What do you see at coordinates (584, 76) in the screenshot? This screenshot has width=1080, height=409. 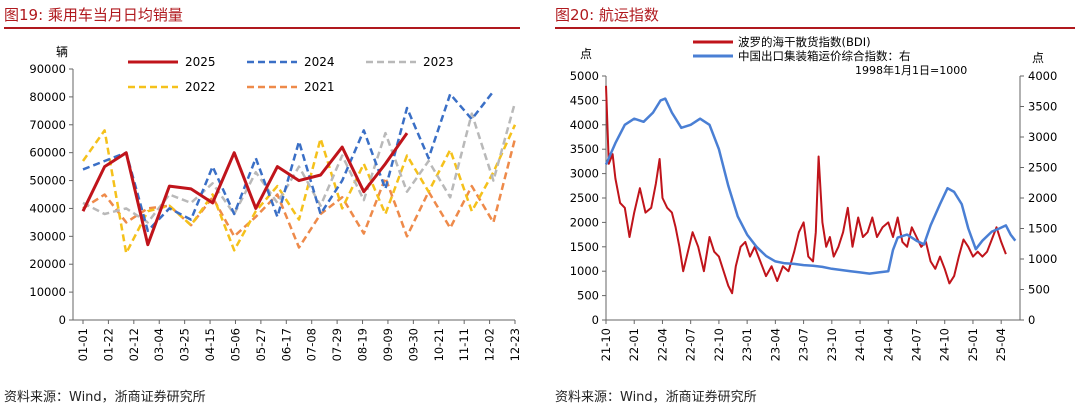 I see `left-y-tick-label: 5000` at bounding box center [584, 76].